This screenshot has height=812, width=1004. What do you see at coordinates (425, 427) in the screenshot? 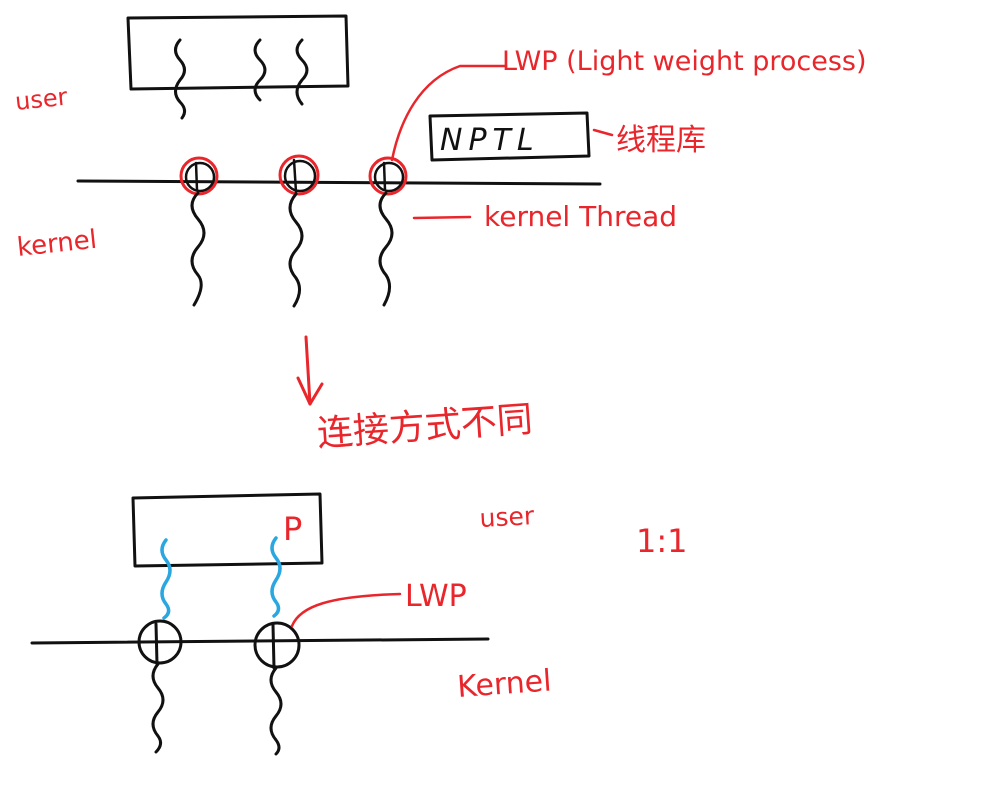
I see `transition-label: 连接方式不同` at bounding box center [425, 427].